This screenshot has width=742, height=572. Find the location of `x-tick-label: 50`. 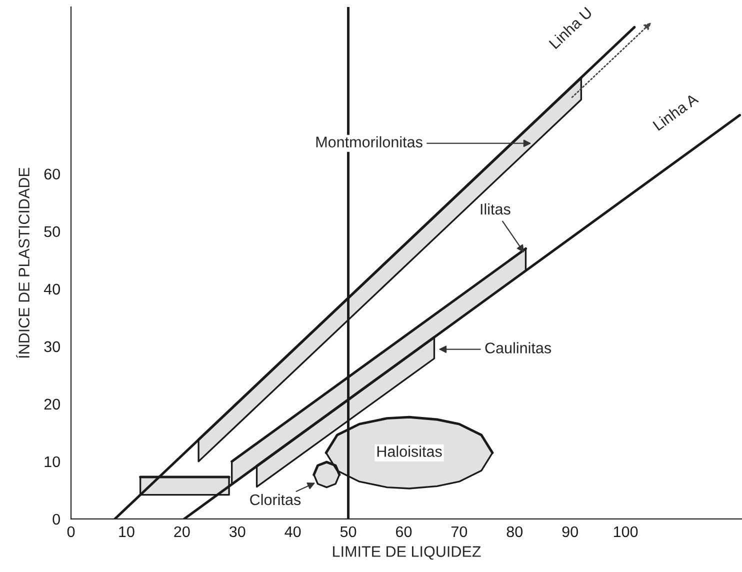

x-tick-label: 50 is located at coordinates (348, 532).